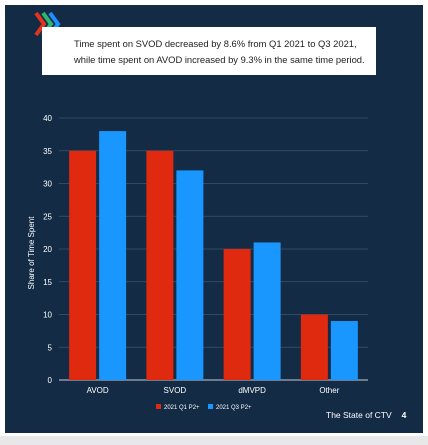 This screenshot has height=445, width=428. I want to click on x-tick-label: SVOD, so click(175, 390).